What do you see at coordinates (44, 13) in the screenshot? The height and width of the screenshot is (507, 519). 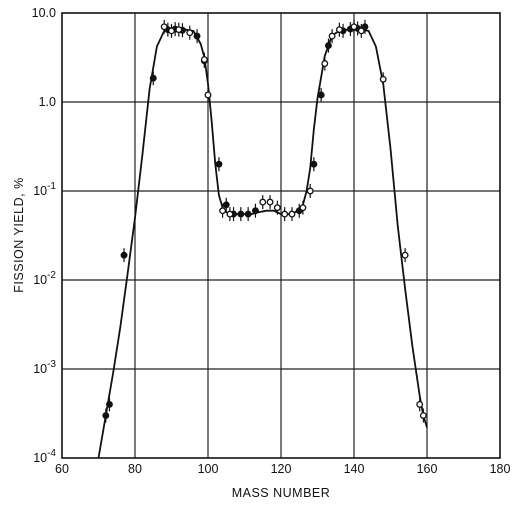 I see `y-tick-label: 10.0` at bounding box center [44, 13].